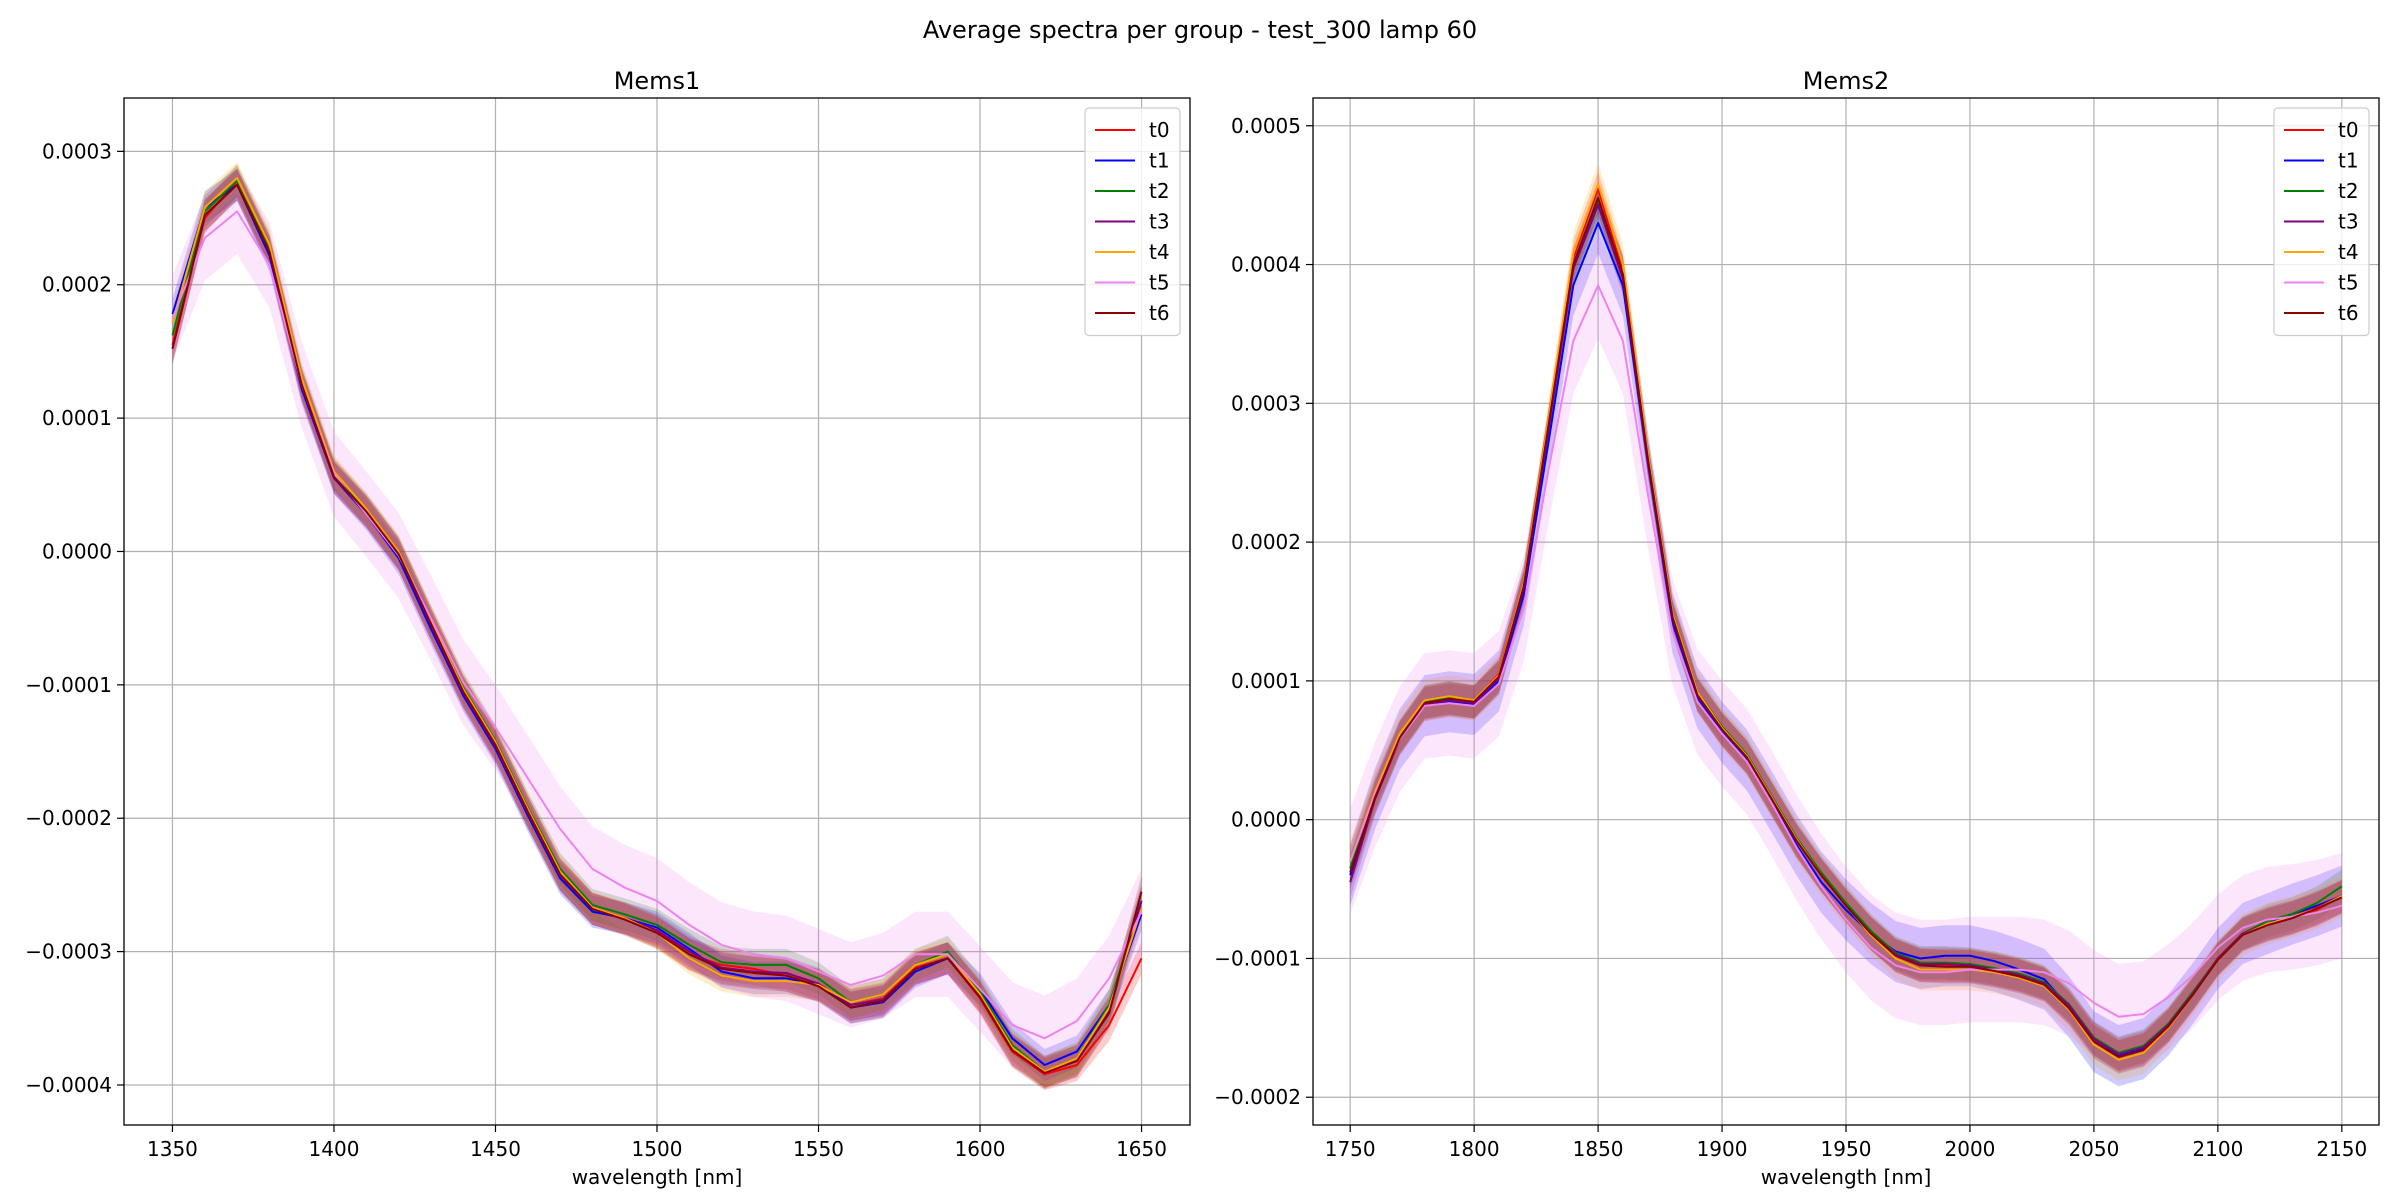 The height and width of the screenshot is (1200, 2400). What do you see at coordinates (657, 81) in the screenshot?
I see `subplot-title: Mems1` at bounding box center [657, 81].